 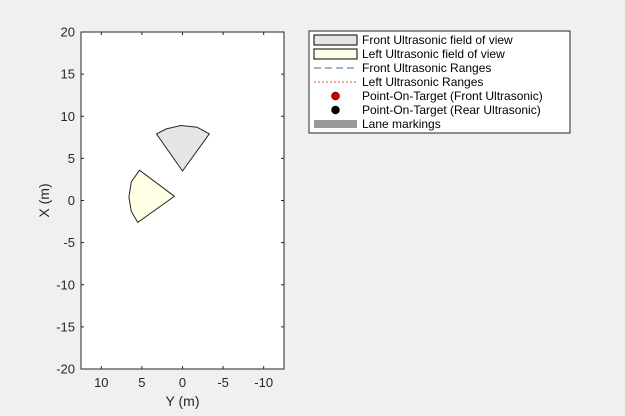 What do you see at coordinates (69, 242) in the screenshot?
I see `y-tick-label-3: -5` at bounding box center [69, 242].